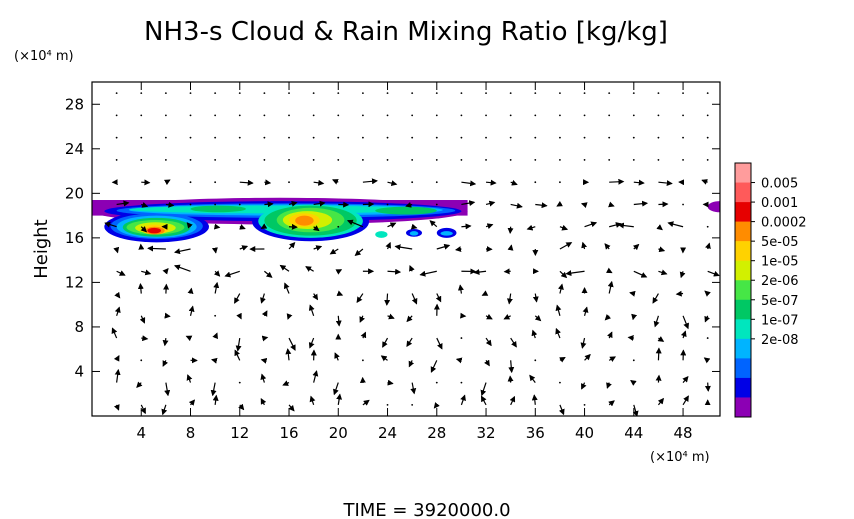  Describe the element at coordinates (41, 249) in the screenshot. I see `y-axis-label: Height` at that location.